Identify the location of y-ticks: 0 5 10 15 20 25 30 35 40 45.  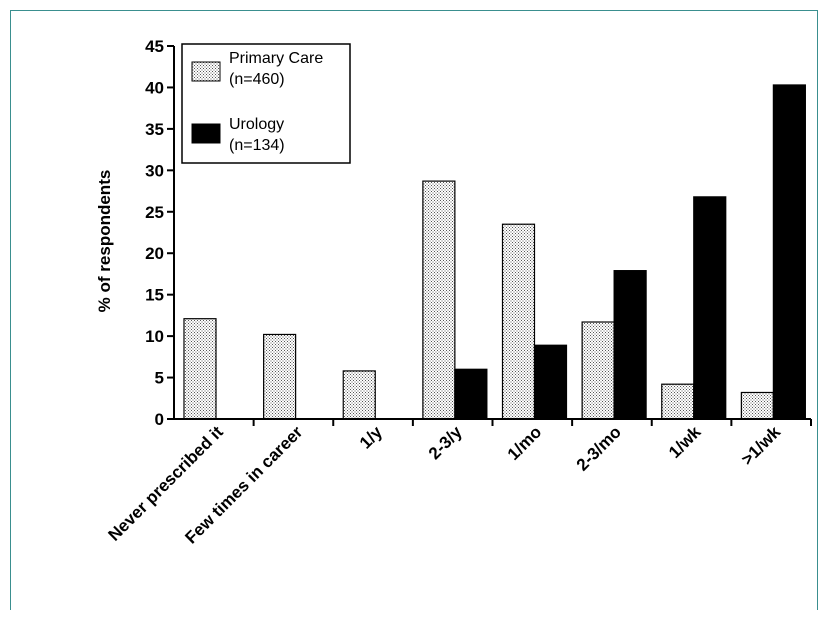
(159, 233).